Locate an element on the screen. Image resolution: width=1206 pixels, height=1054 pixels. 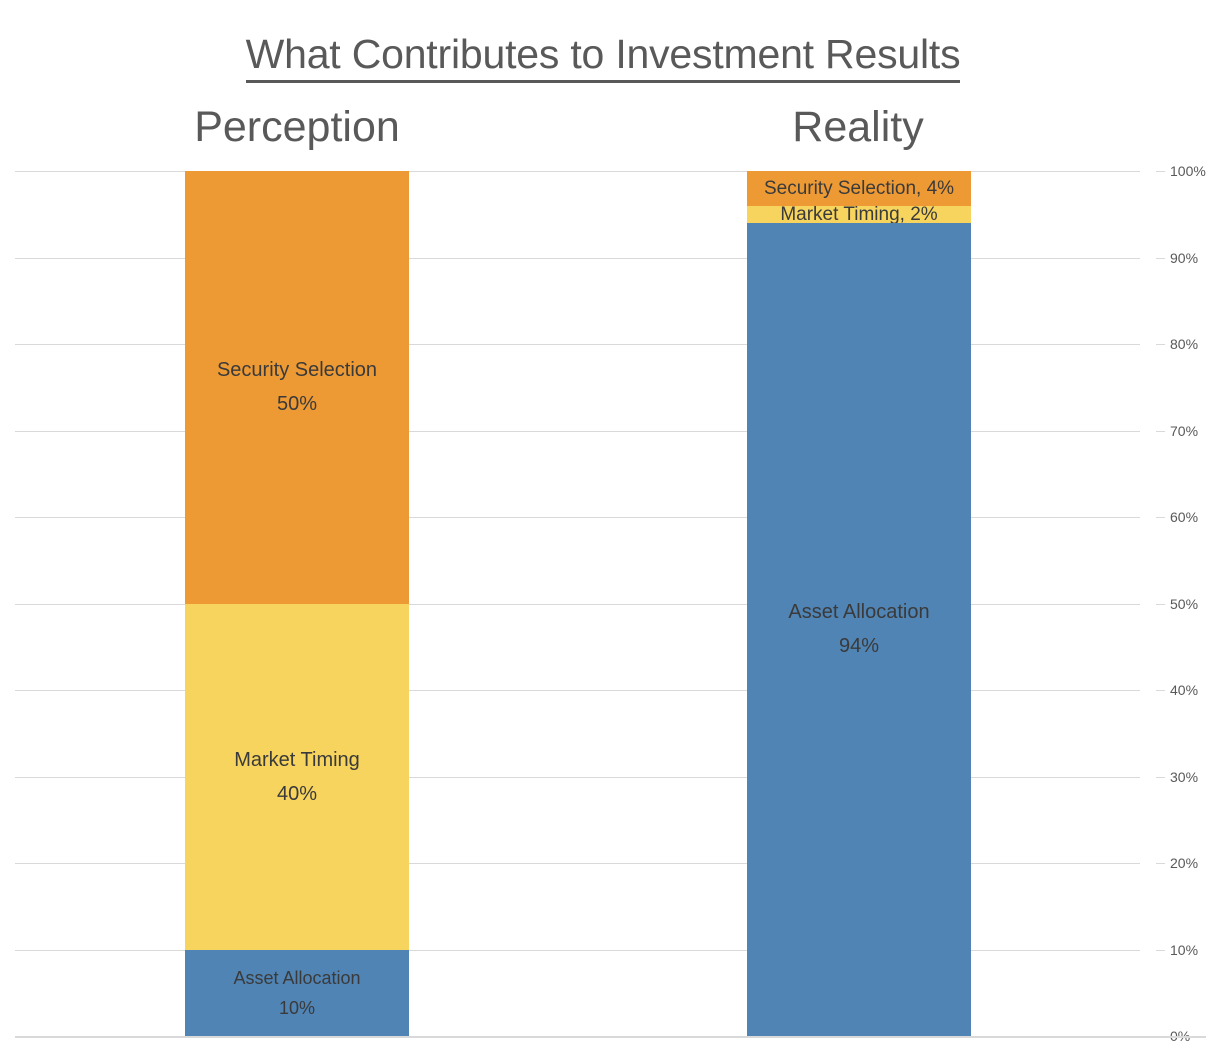
y-axis-tick-label: 30% is located at coordinates (1184, 776).